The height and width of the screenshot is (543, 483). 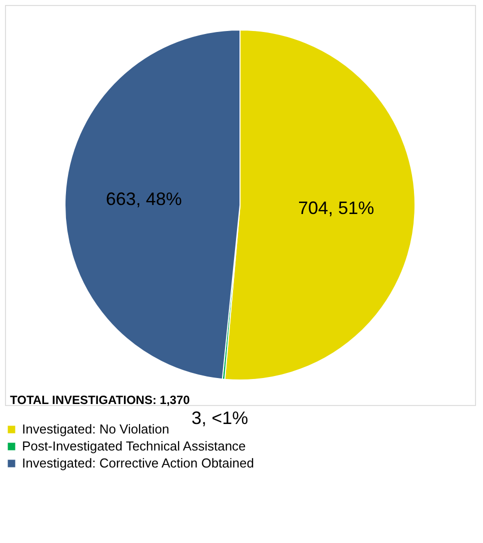 I want to click on legend-label: Investigated: Corrective Action Obtained, so click(x=138, y=463).